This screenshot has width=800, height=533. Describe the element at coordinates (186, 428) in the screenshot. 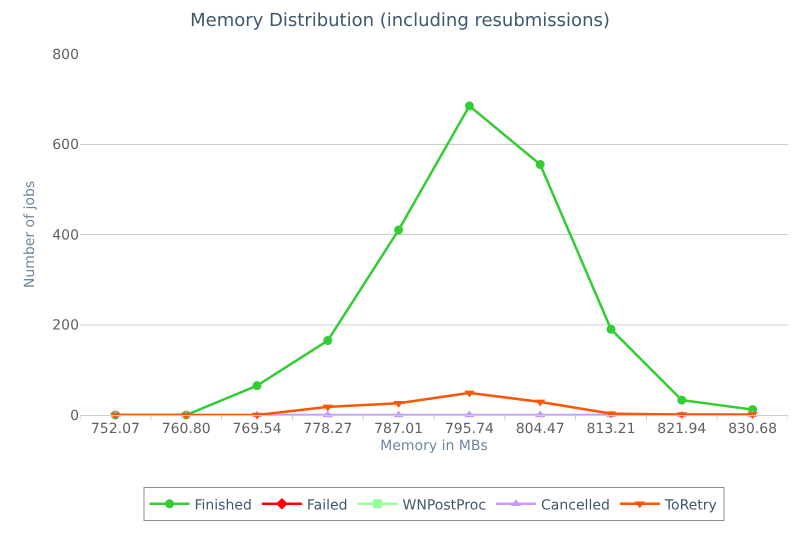

I see `x-tick-label: 760.80` at that location.